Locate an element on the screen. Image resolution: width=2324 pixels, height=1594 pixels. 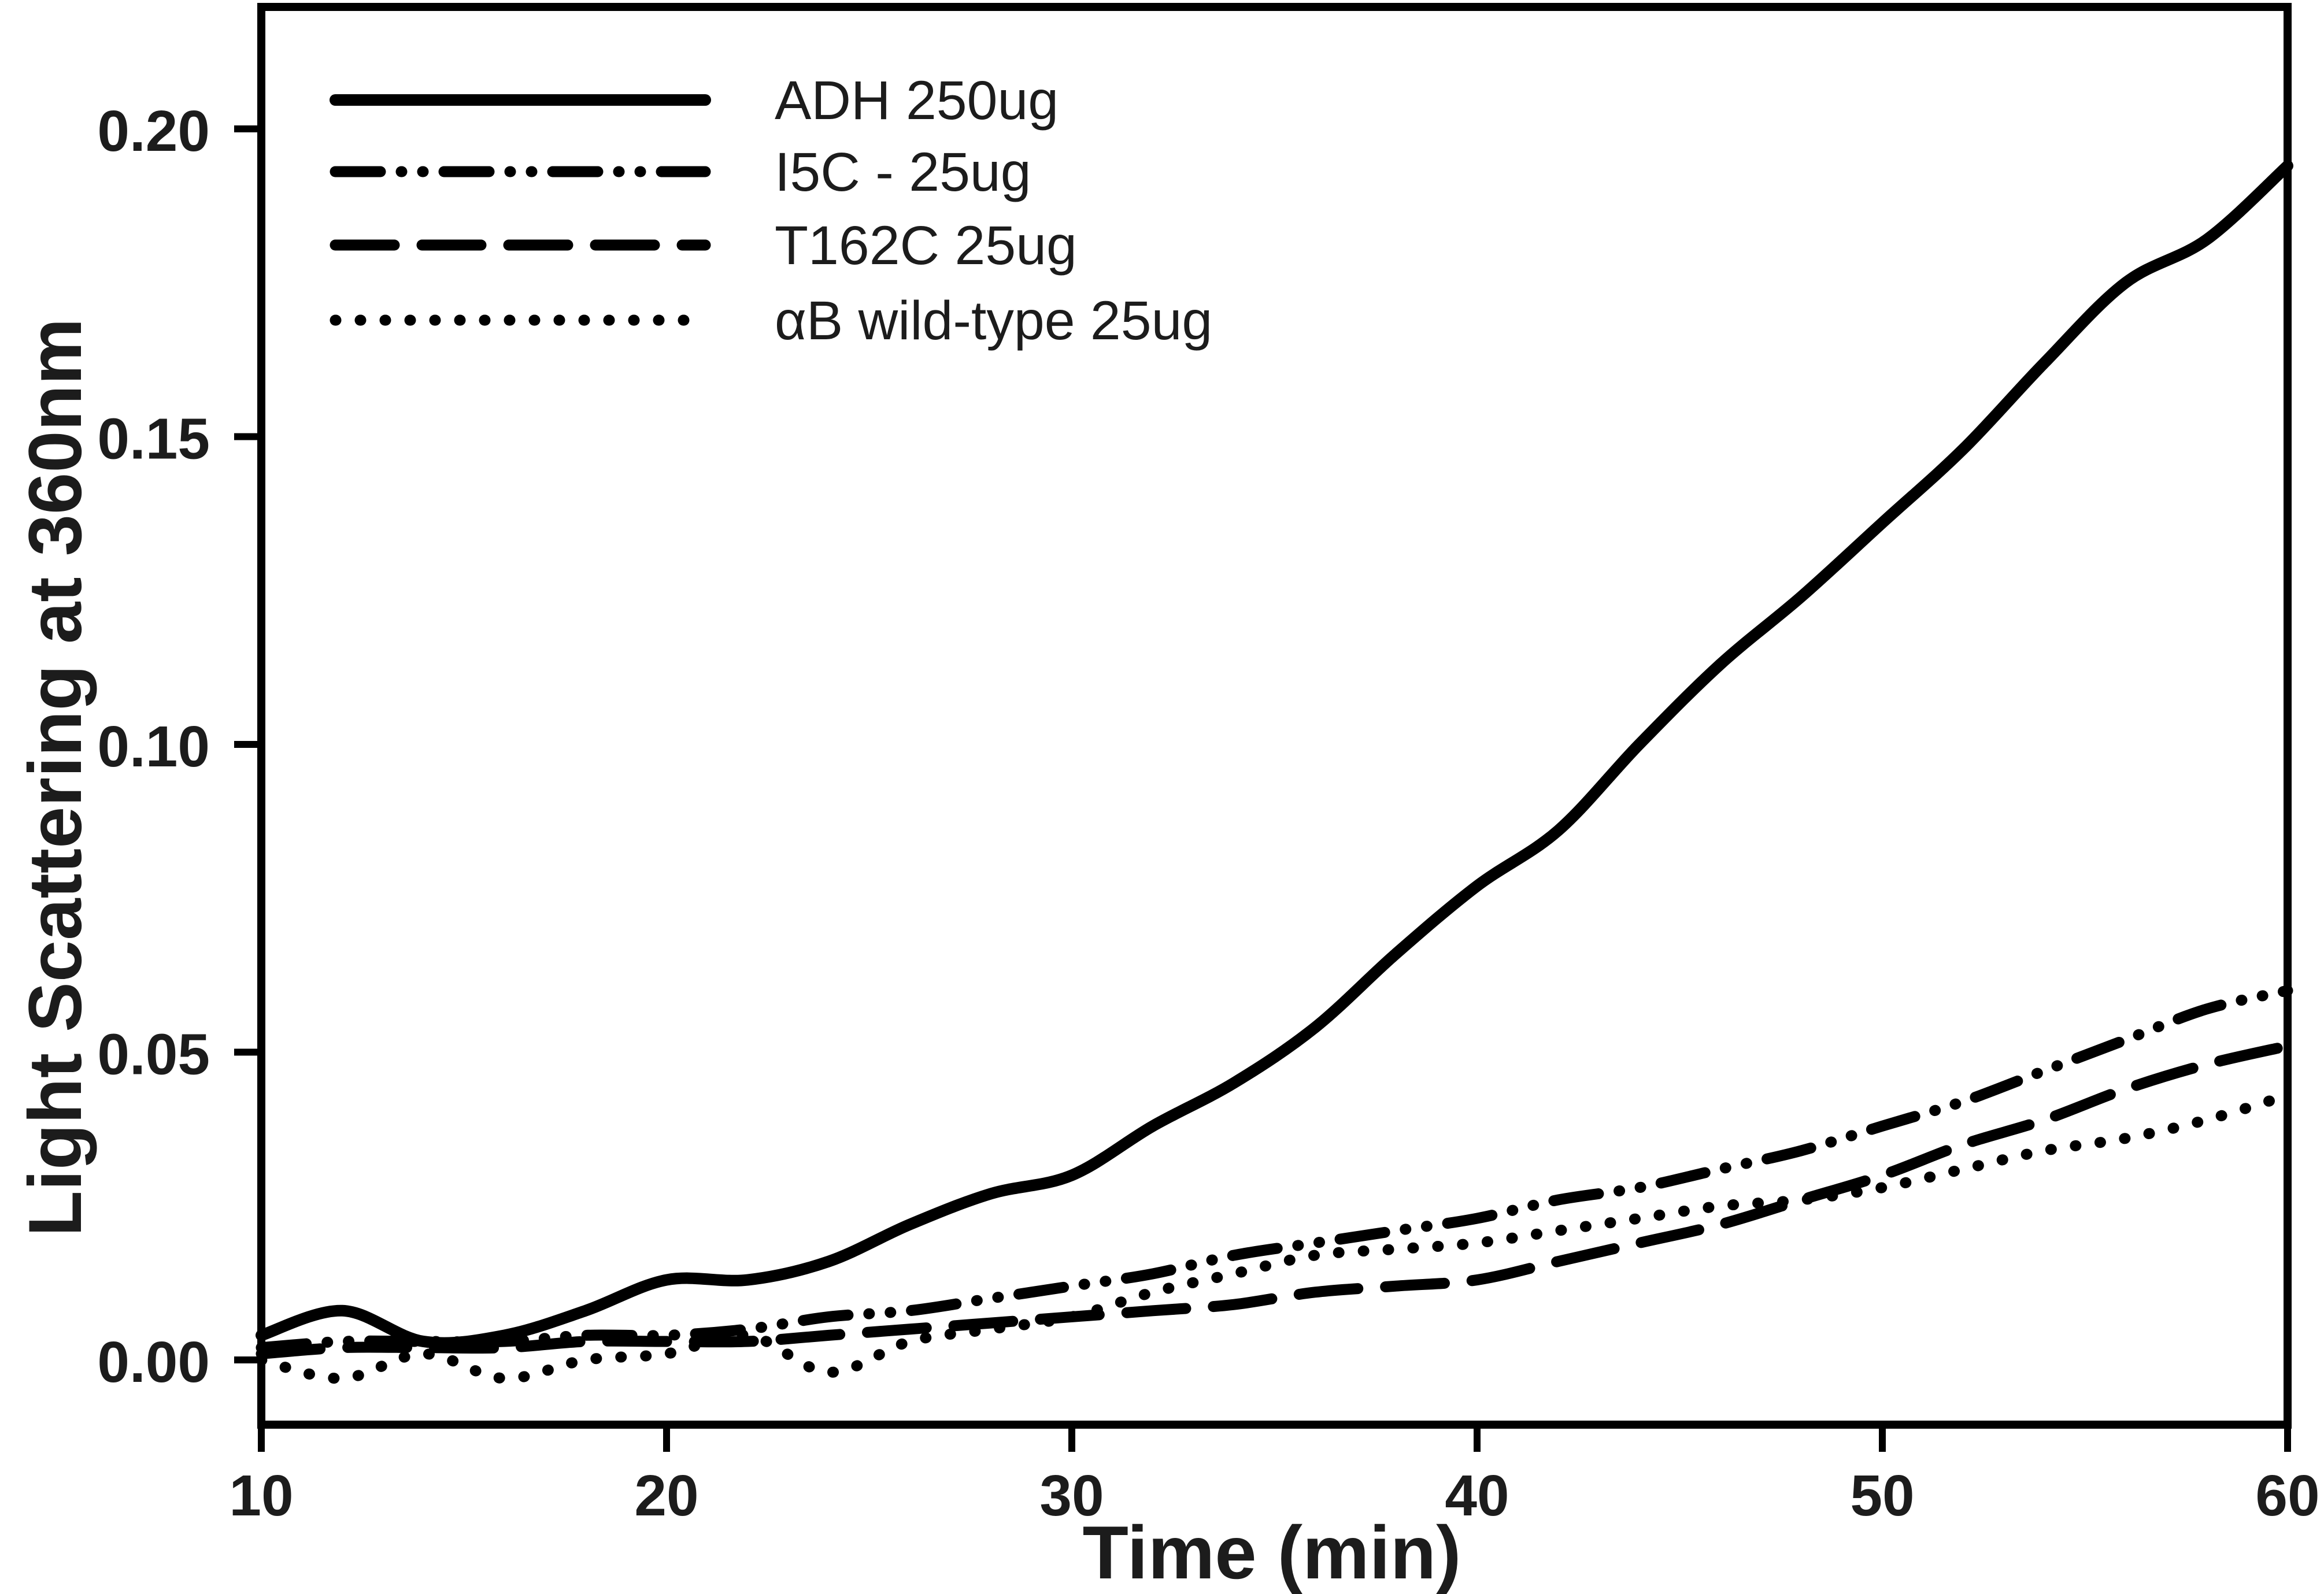
legend-label: αB wild-type 25ug is located at coordinates (993, 320).